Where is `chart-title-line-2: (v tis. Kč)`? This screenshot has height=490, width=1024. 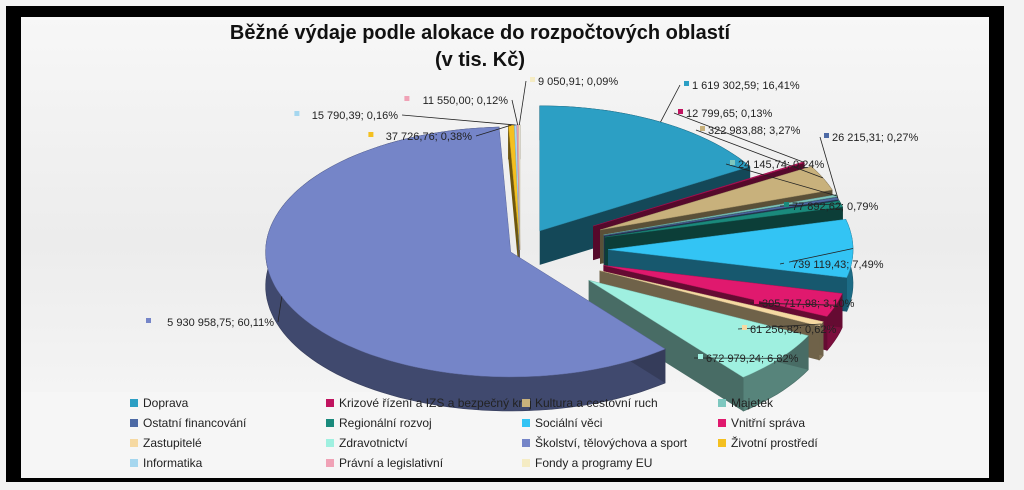 chart-title-line-2: (v tis. Kč) is located at coordinates (480, 60).